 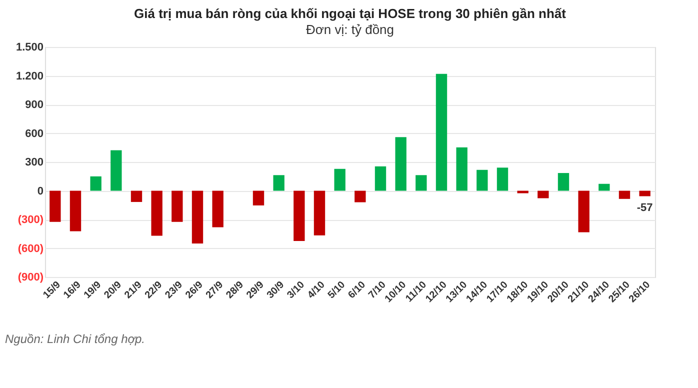 What do you see at coordinates (34, 105) in the screenshot?
I see `y-tick-label: 900` at bounding box center [34, 105].